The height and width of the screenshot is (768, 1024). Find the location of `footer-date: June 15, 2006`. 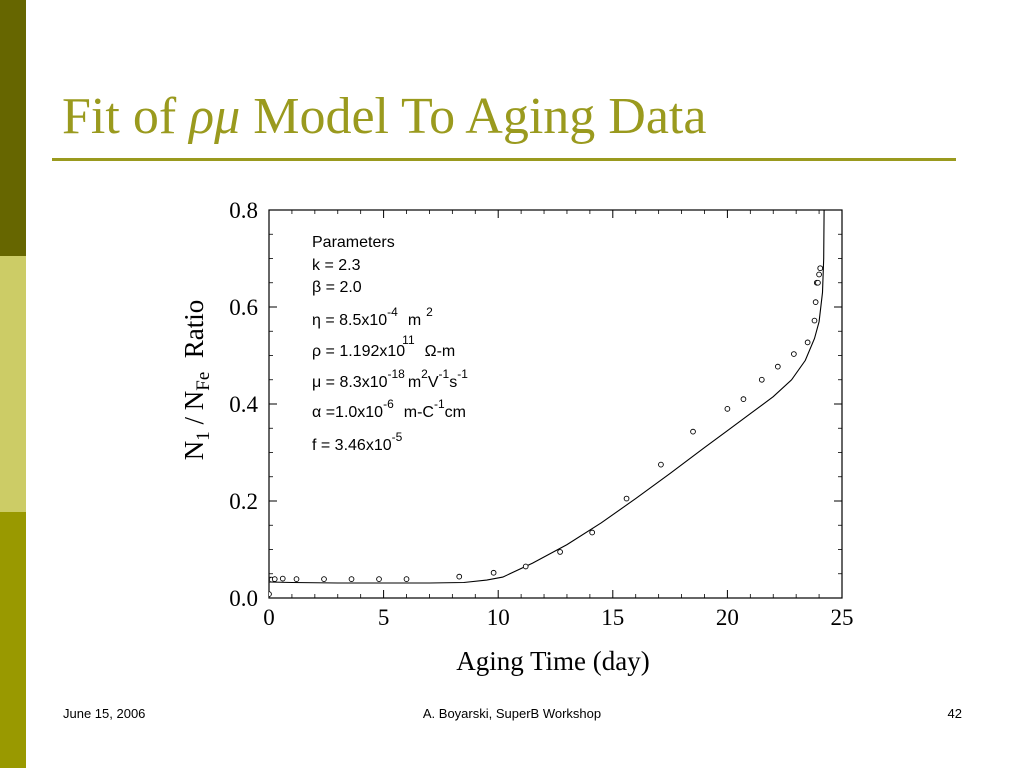

footer-date: June 15, 2006 is located at coordinates (104, 713).